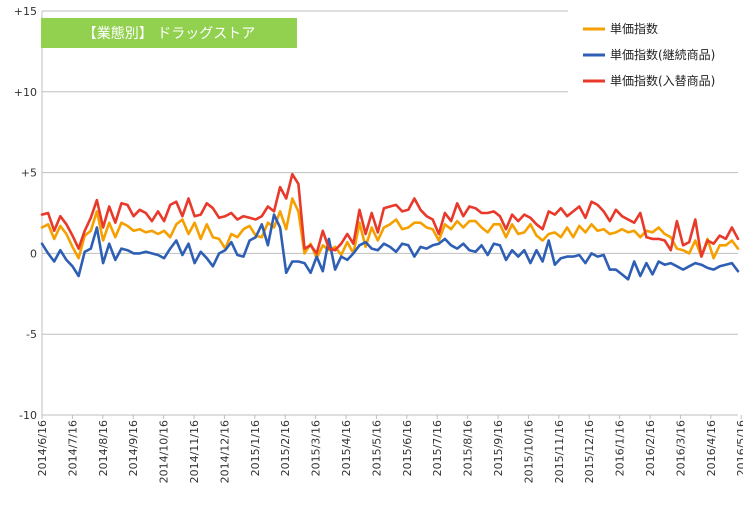  I want to click on y-tick-label: +10, so click(25, 92).